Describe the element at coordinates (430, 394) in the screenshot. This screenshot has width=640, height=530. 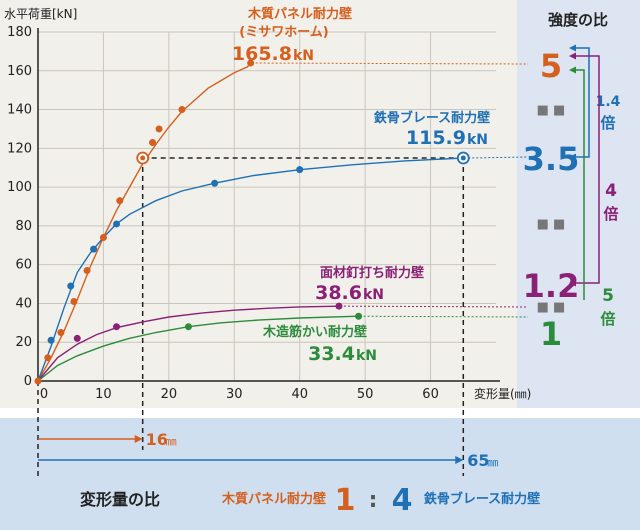
I see `x-tick-label-60: 60` at that location.